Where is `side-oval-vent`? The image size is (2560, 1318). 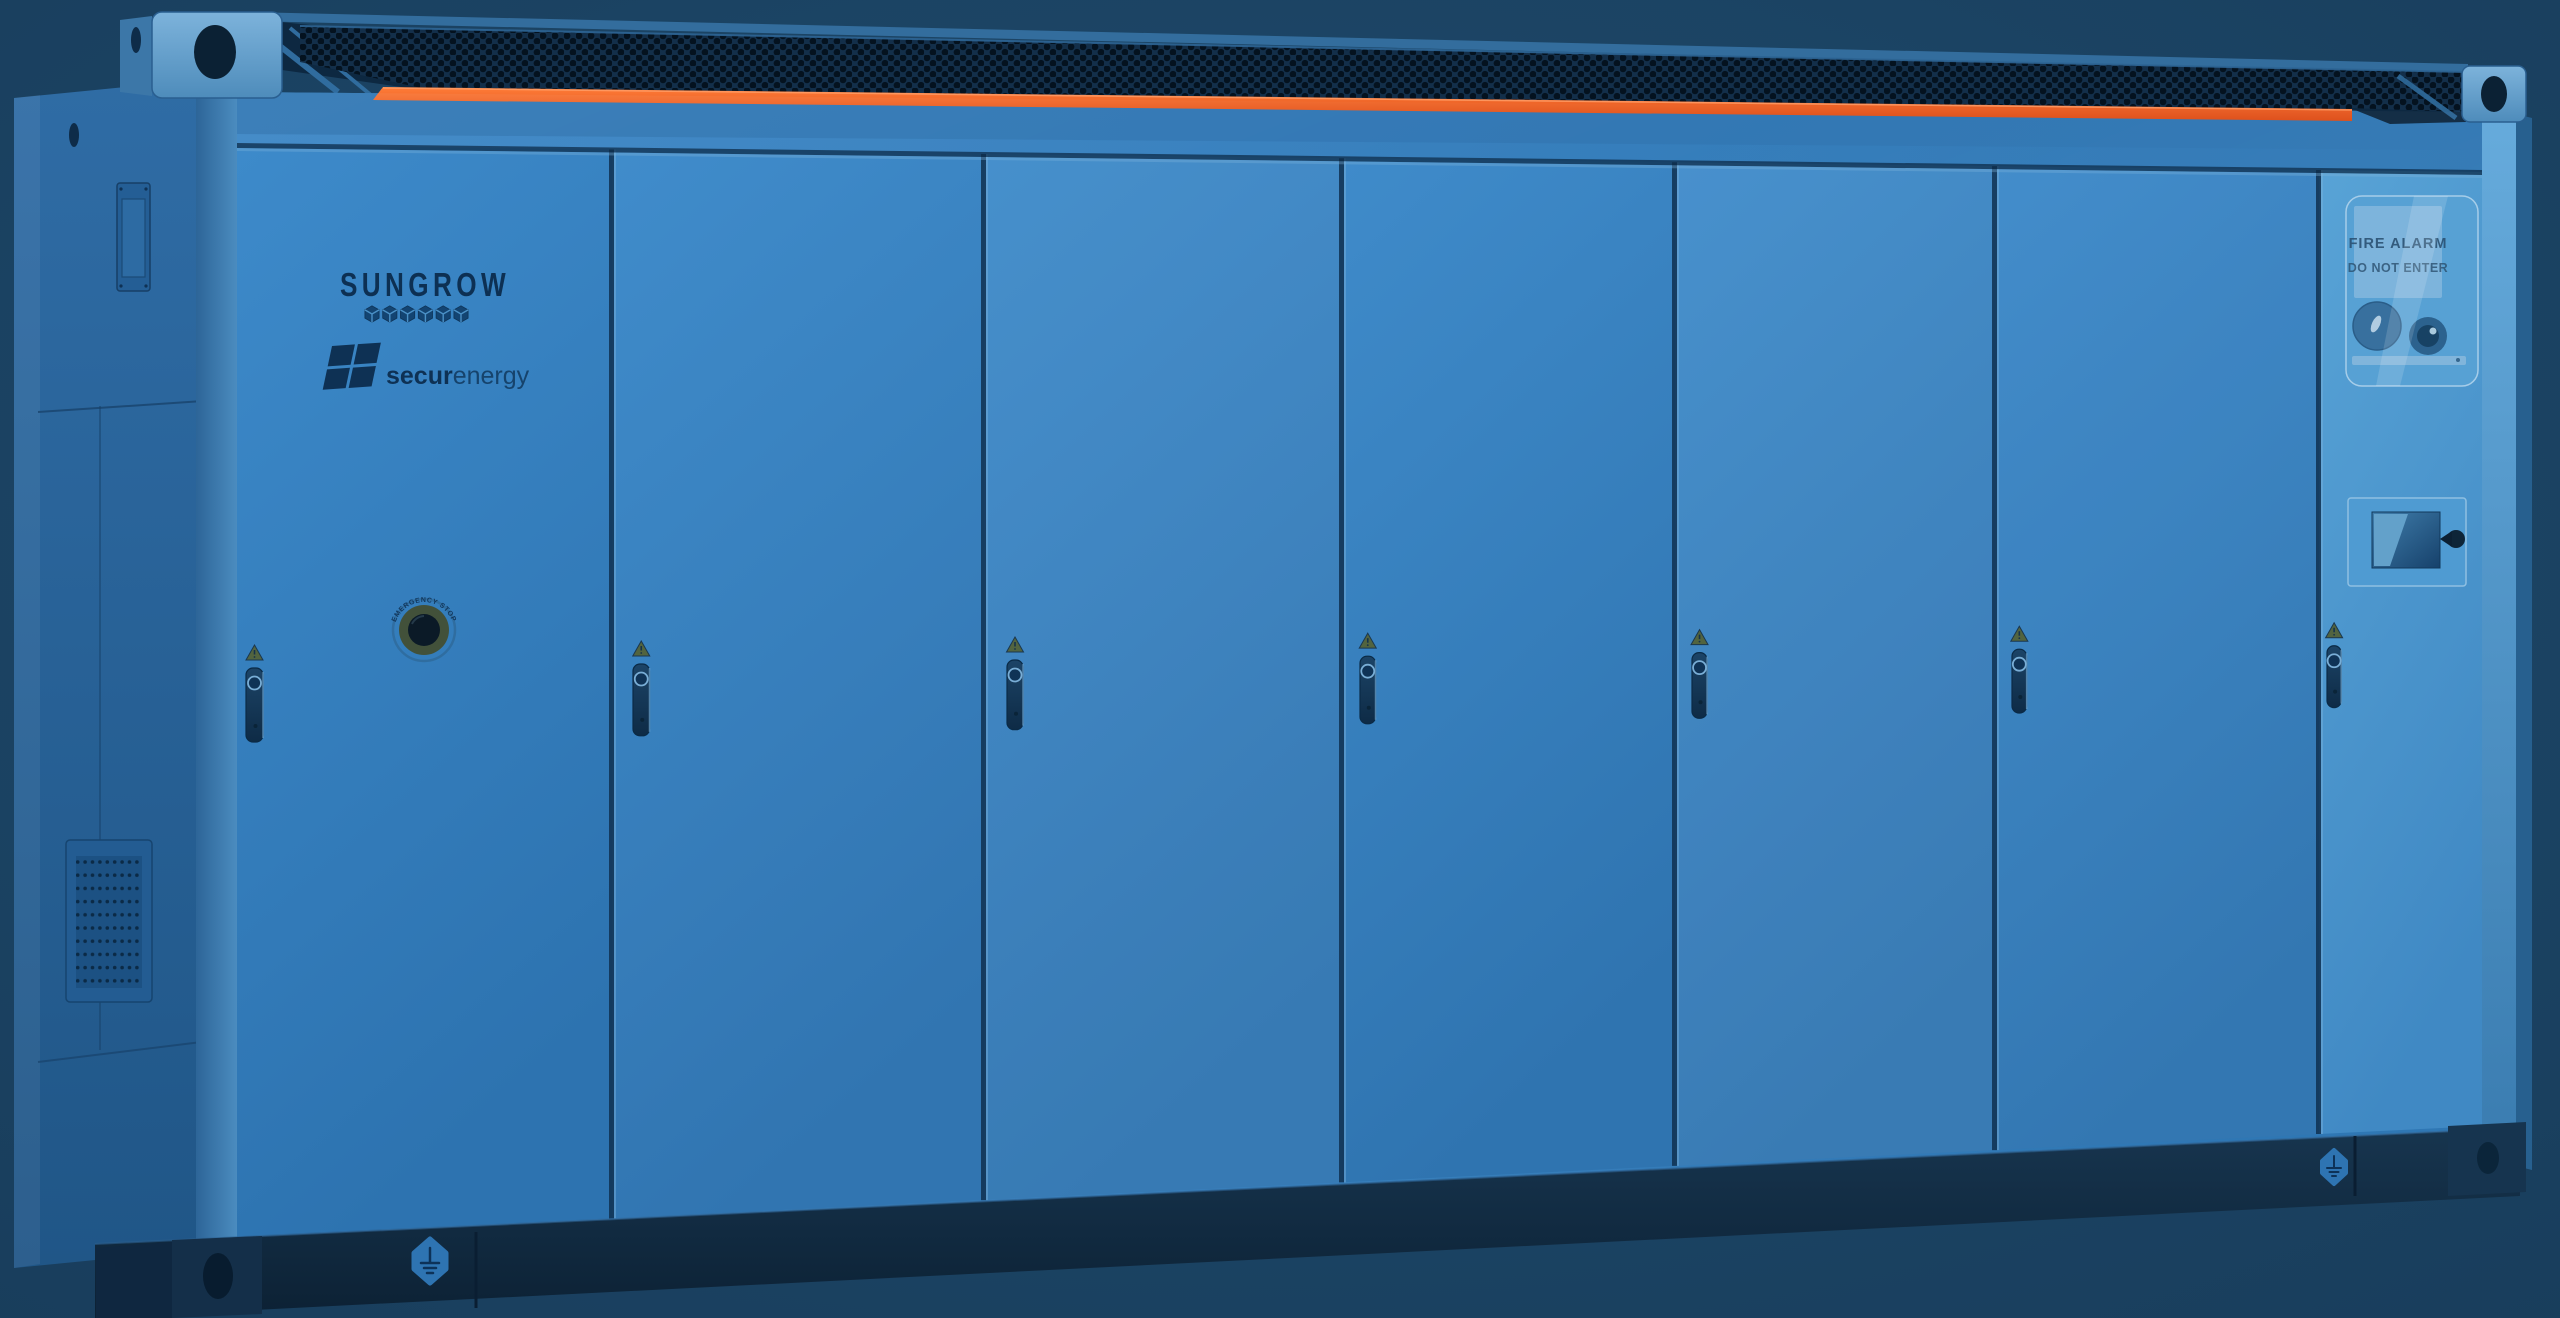
side-oval-vent is located at coordinates (74, 135).